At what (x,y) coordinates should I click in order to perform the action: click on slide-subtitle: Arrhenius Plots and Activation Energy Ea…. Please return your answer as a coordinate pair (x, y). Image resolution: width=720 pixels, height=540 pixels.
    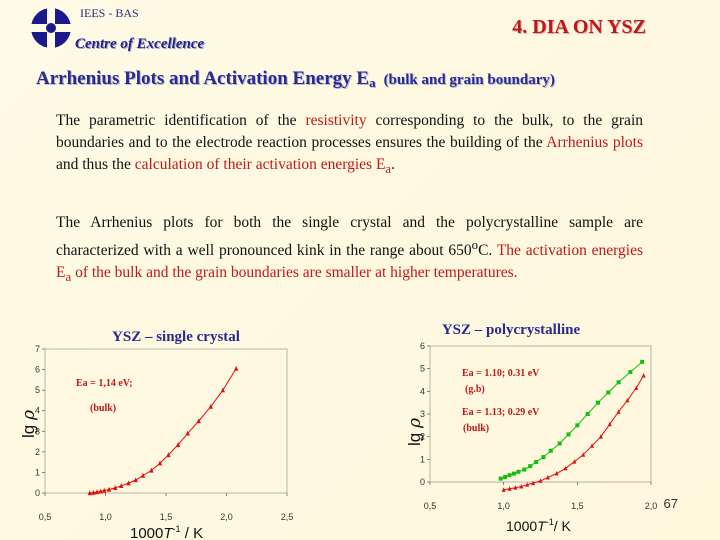
    Looking at the image, I should click on (295, 79).